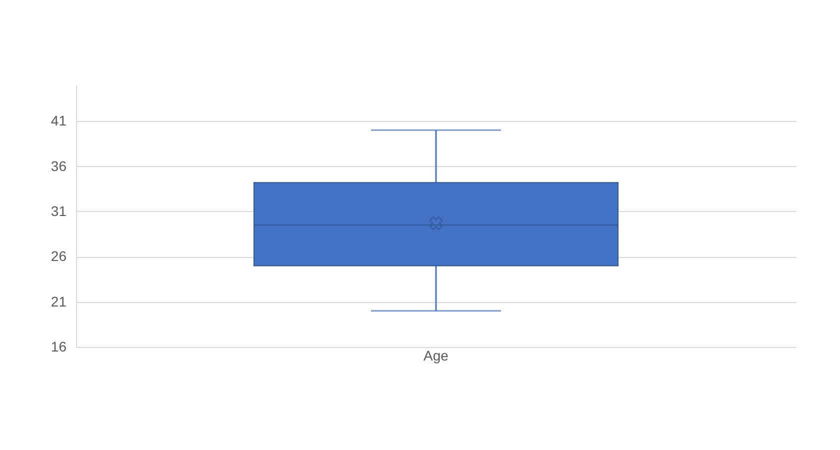 The height and width of the screenshot is (450, 840). What do you see at coordinates (58, 210) in the screenshot?
I see `y-tick-label: 31` at bounding box center [58, 210].